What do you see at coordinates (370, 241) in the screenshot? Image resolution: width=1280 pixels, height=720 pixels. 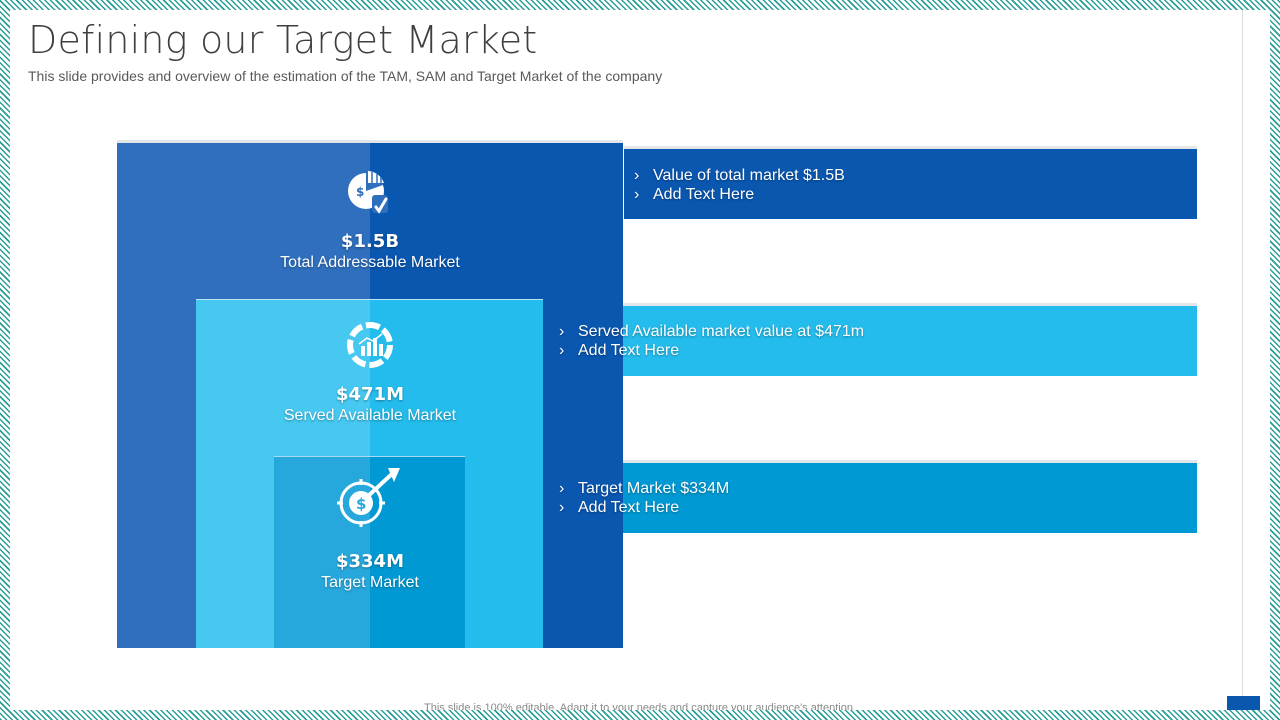 I see `tam-value: $1.5B` at bounding box center [370, 241].